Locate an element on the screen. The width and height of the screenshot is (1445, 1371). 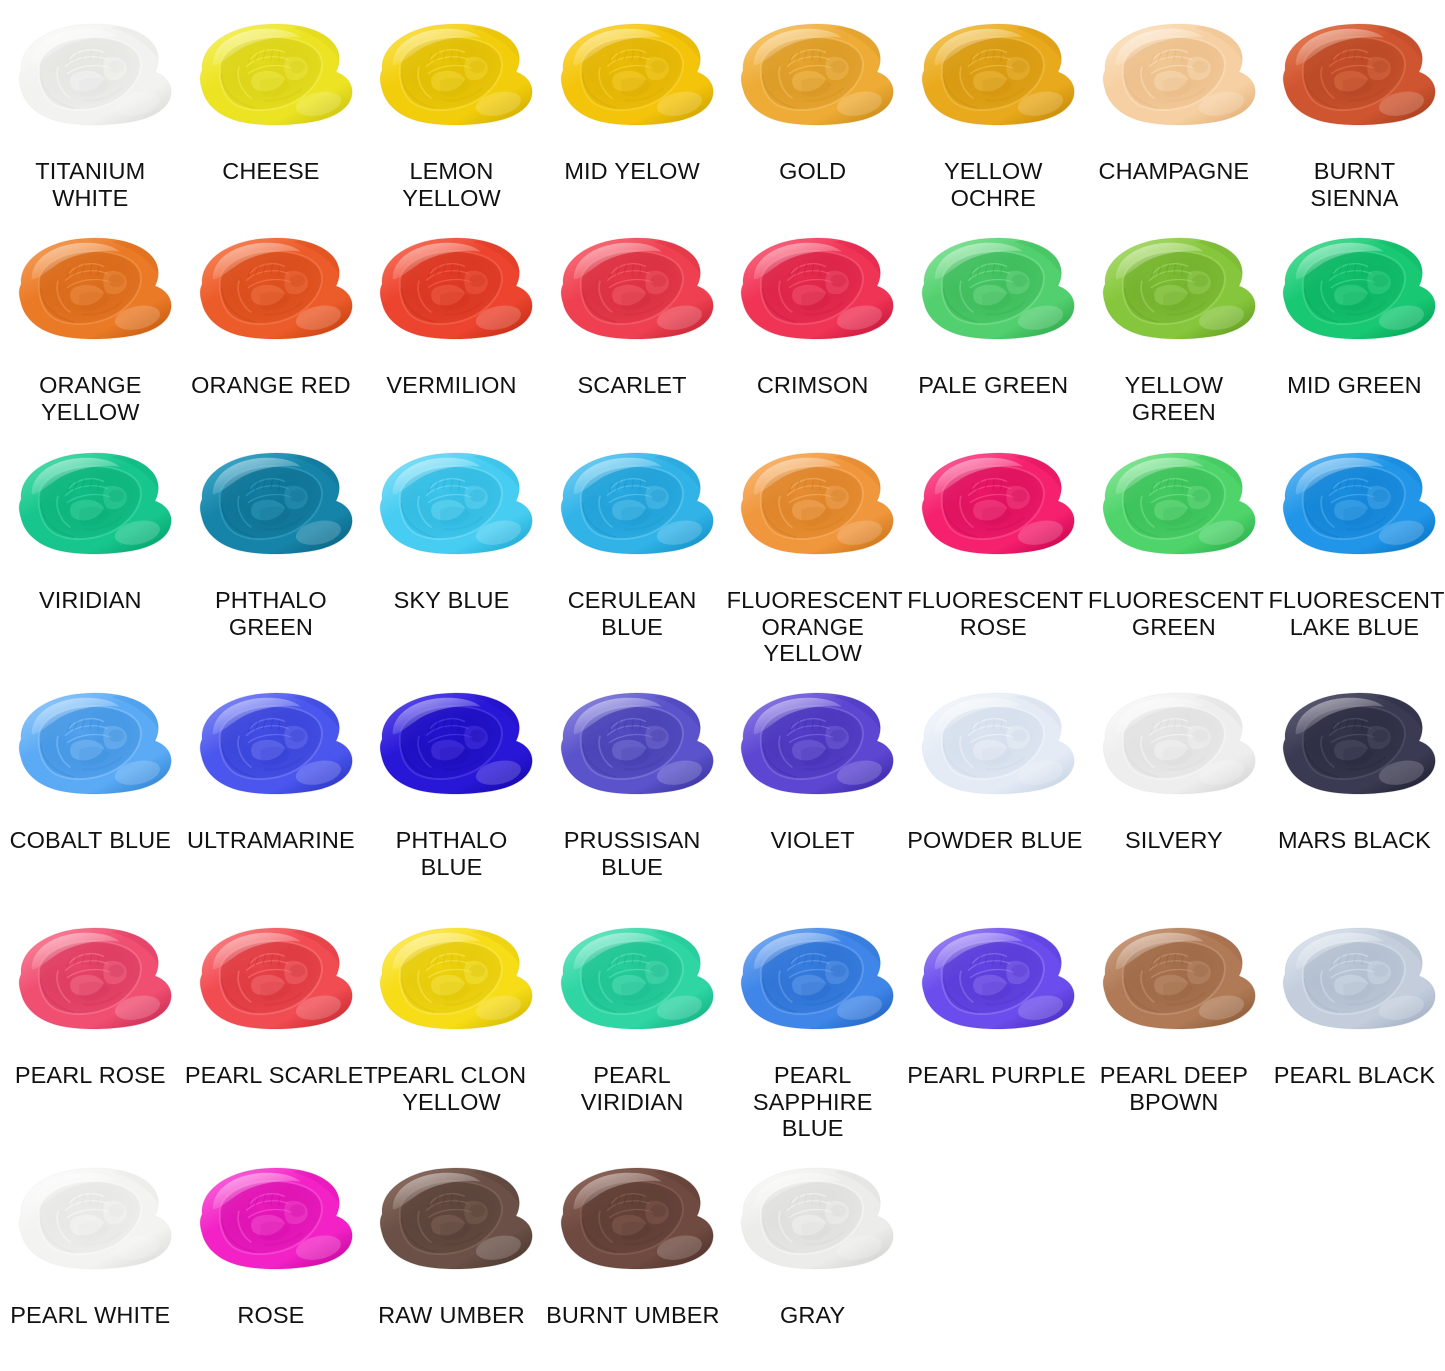
swatch-cell: ULTRAMARINE is located at coordinates (271, 778).